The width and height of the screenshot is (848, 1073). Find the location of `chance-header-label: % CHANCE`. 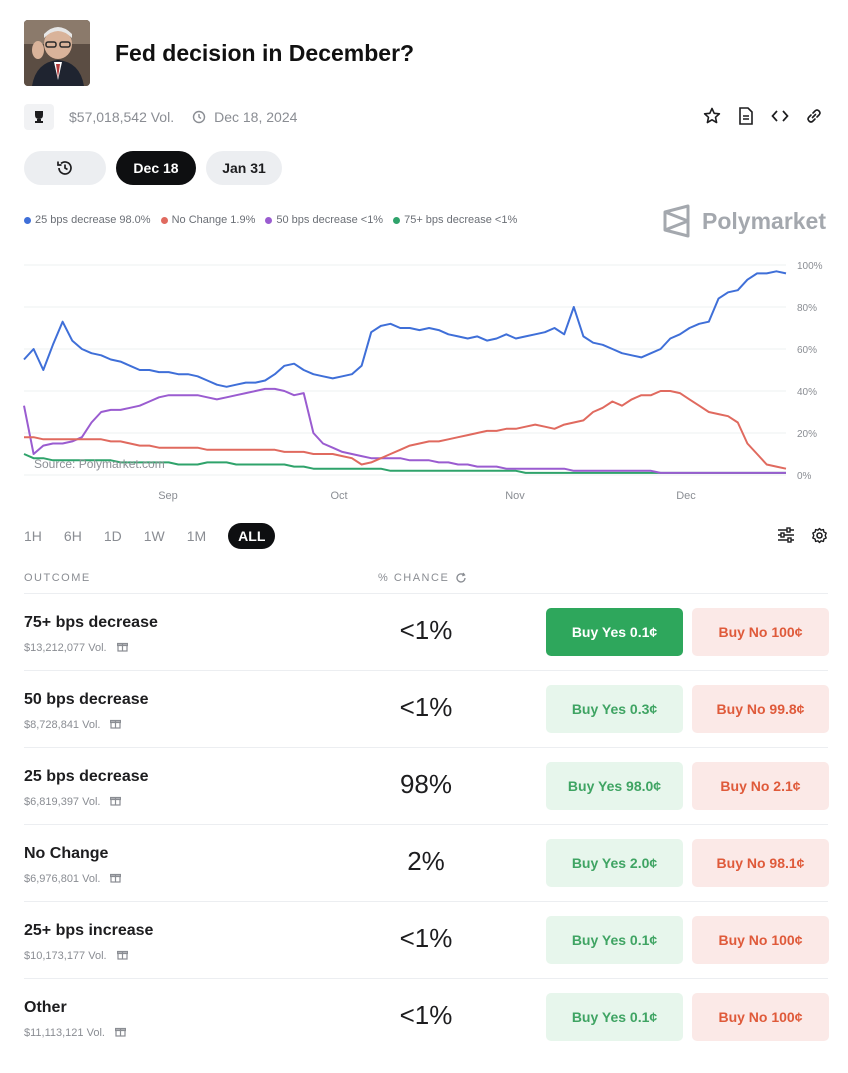

chance-header-label: % CHANCE is located at coordinates (414, 578).